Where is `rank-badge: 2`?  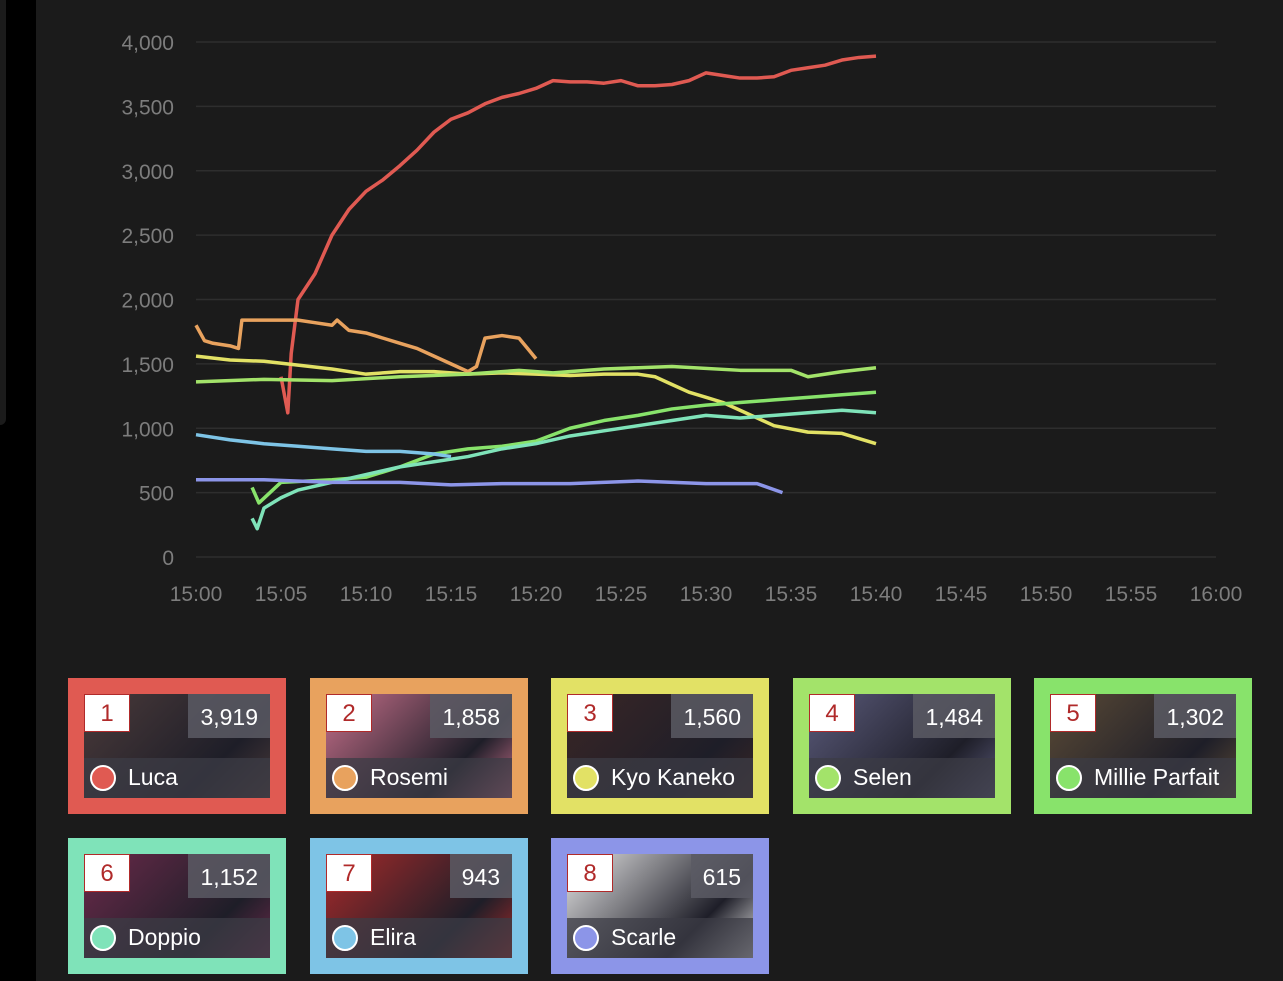
rank-badge: 2 is located at coordinates (349, 713).